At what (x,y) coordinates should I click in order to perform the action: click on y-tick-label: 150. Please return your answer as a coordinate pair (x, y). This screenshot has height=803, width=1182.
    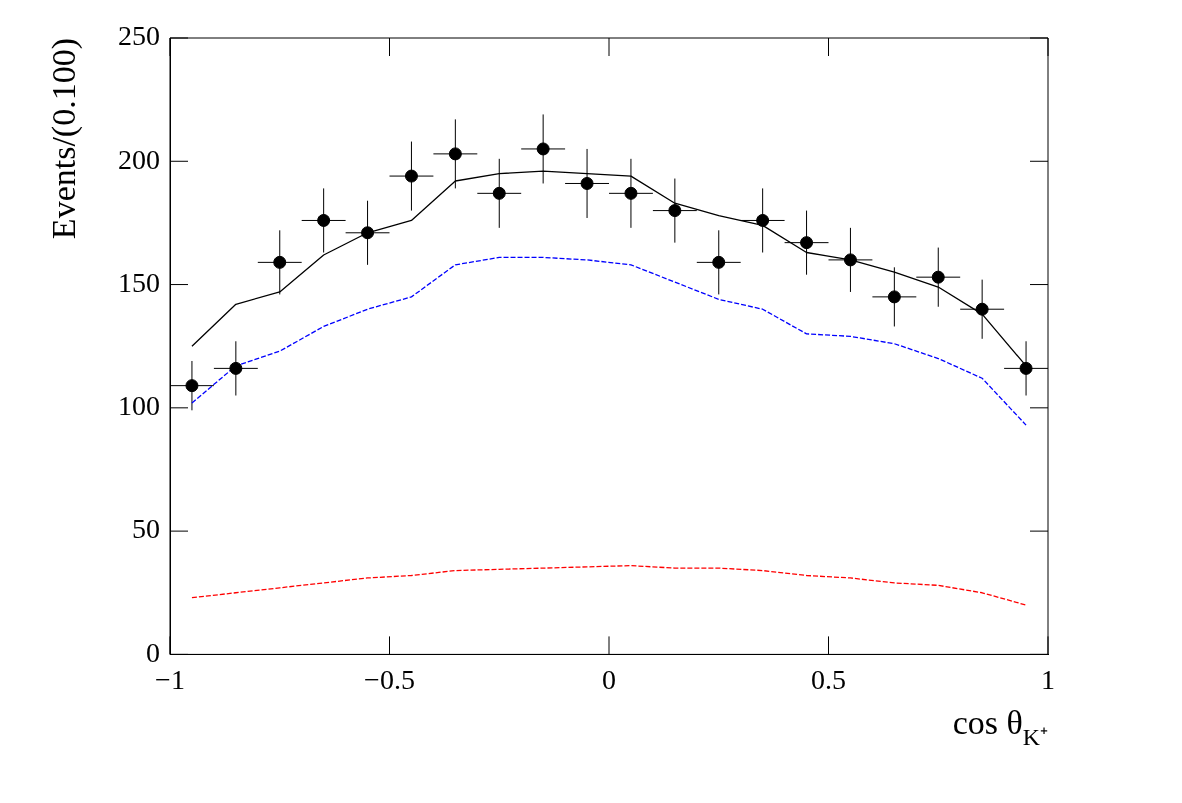
    Looking at the image, I should click on (139, 282).